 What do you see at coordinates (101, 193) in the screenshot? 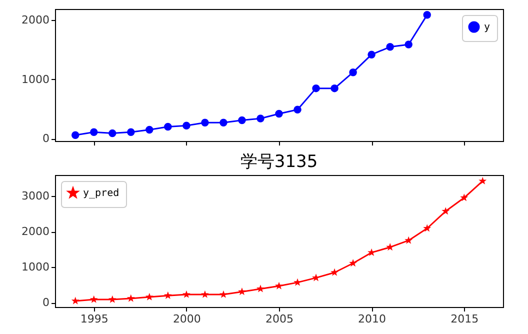
I see `legend-label: y_pred` at bounding box center [101, 193].